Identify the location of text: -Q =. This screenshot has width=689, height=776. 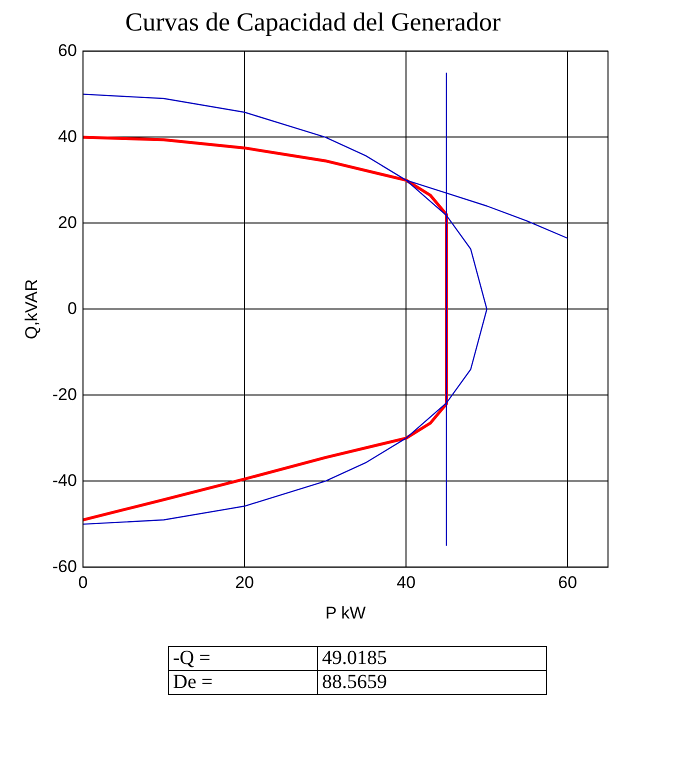
(243, 658).